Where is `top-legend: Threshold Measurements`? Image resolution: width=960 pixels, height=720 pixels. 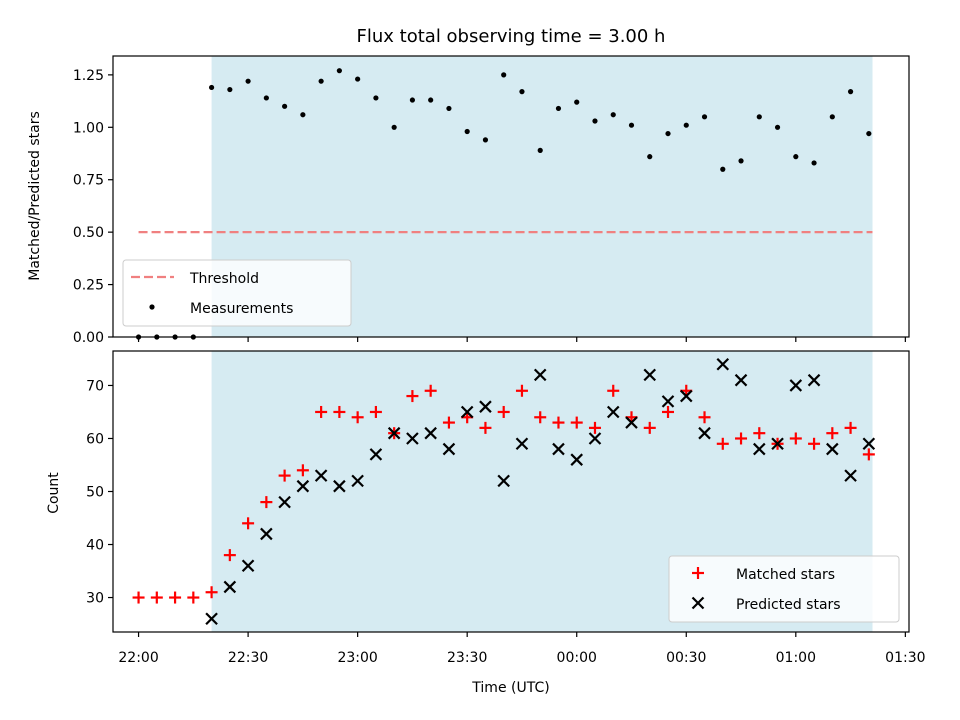 top-legend: Threshold Measurements is located at coordinates (237, 293).